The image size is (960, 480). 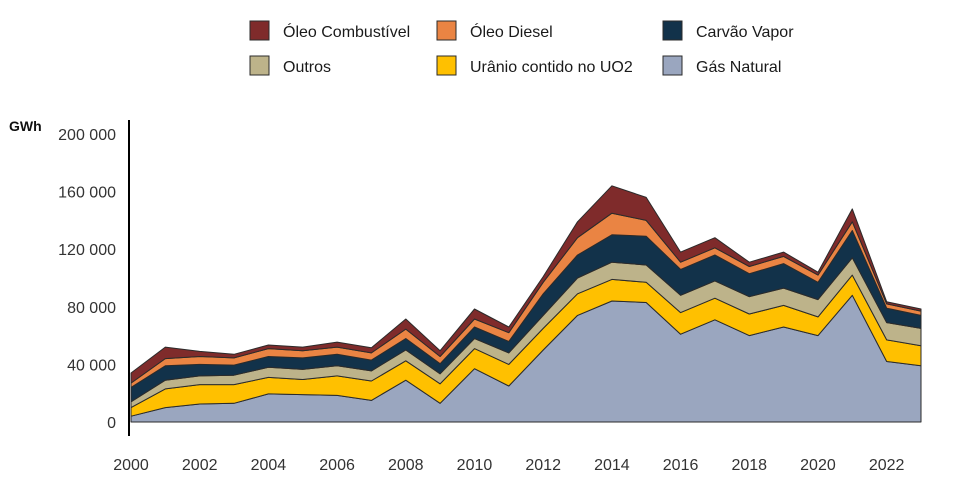 What do you see at coordinates (551, 67) in the screenshot?
I see `legend-label: Urânio contido no UO2` at bounding box center [551, 67].